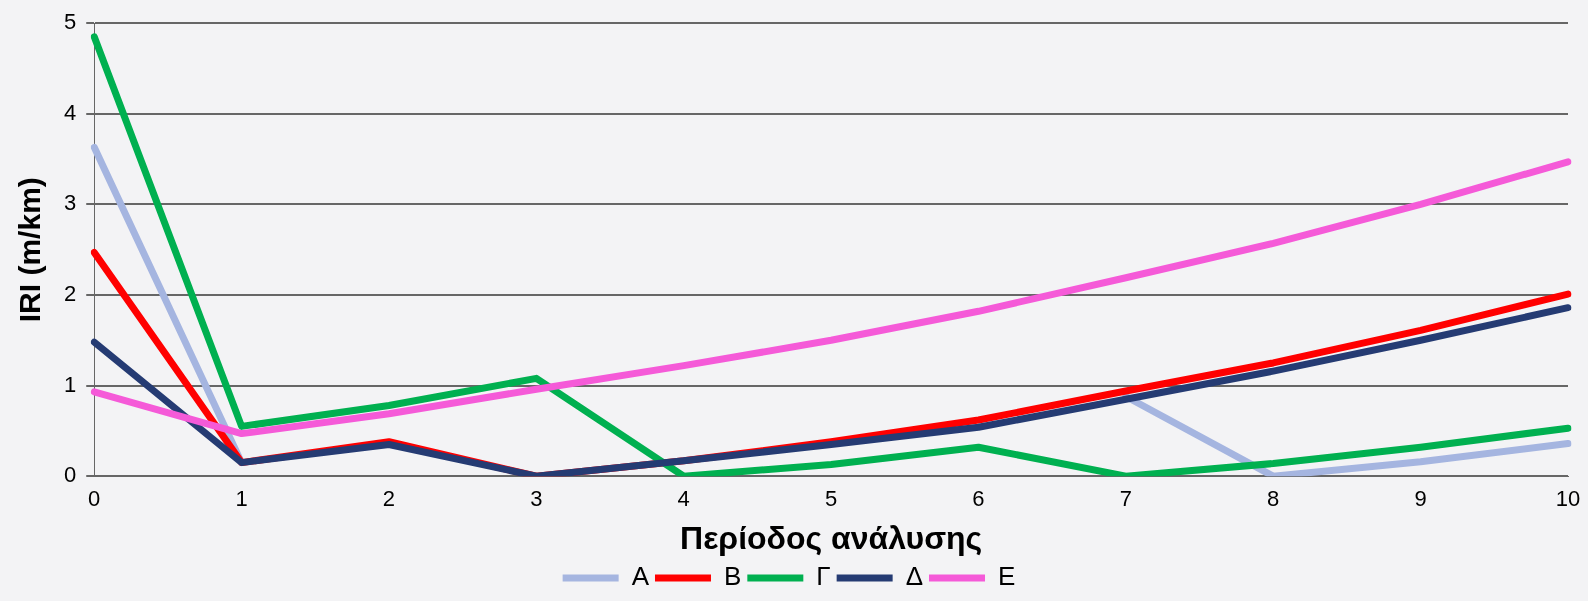 The image size is (1588, 601). What do you see at coordinates (914, 576) in the screenshot?
I see `legend-label: Δ` at bounding box center [914, 576].